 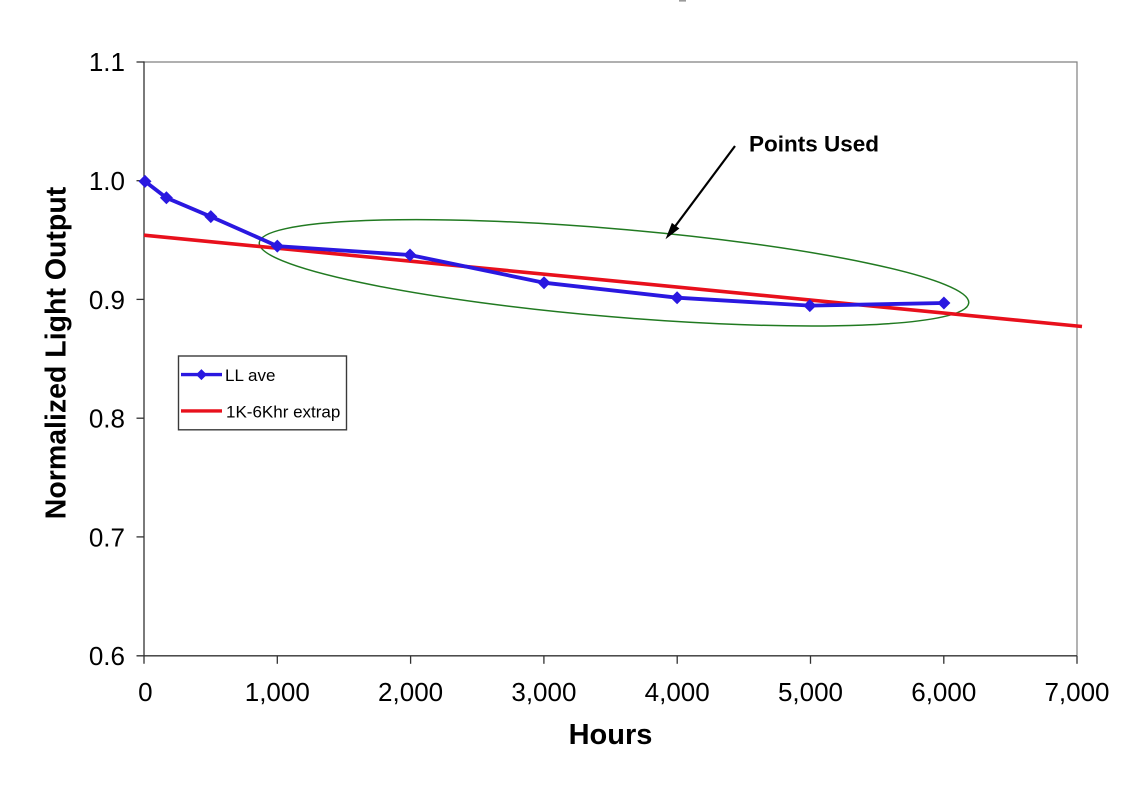 I want to click on svg-text: 4,000, so click(x=677, y=692).